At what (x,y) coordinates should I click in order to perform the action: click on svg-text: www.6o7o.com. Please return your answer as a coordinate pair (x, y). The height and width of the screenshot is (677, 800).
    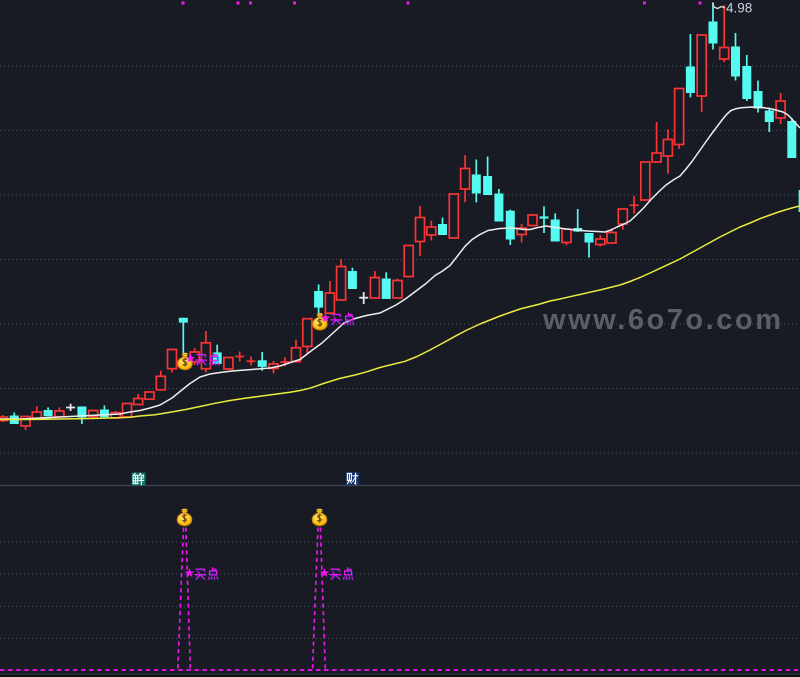
    Looking at the image, I should click on (661, 320).